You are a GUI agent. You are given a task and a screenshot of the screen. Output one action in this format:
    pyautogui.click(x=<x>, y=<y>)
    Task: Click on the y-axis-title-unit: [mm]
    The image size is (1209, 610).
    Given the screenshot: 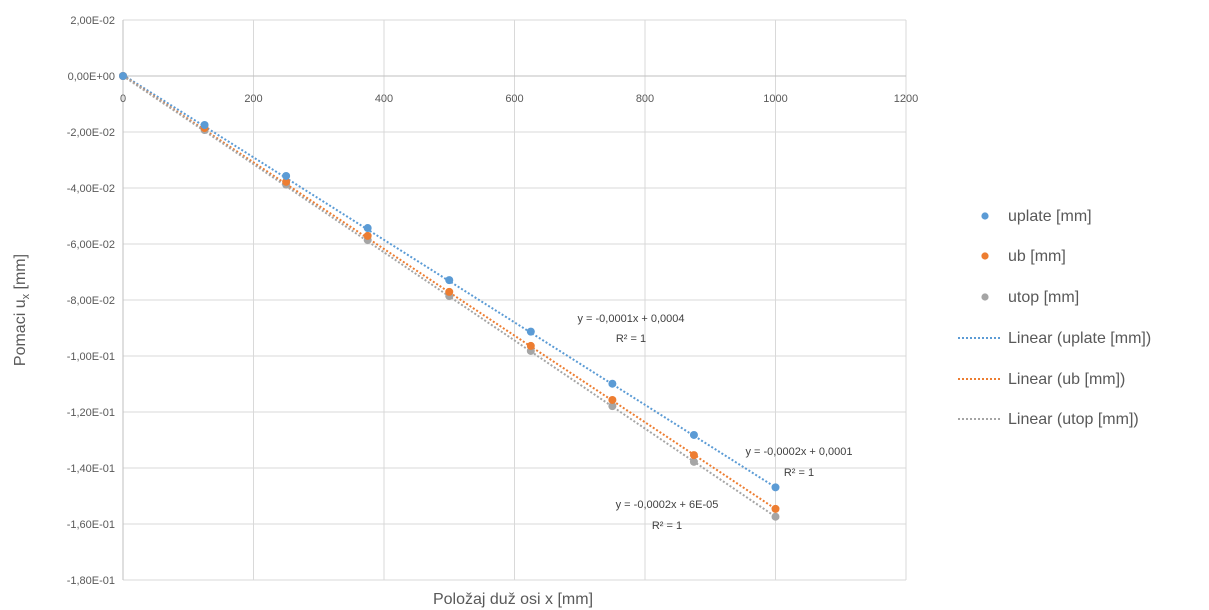 What is the action you would take?
    pyautogui.click(x=20, y=274)
    